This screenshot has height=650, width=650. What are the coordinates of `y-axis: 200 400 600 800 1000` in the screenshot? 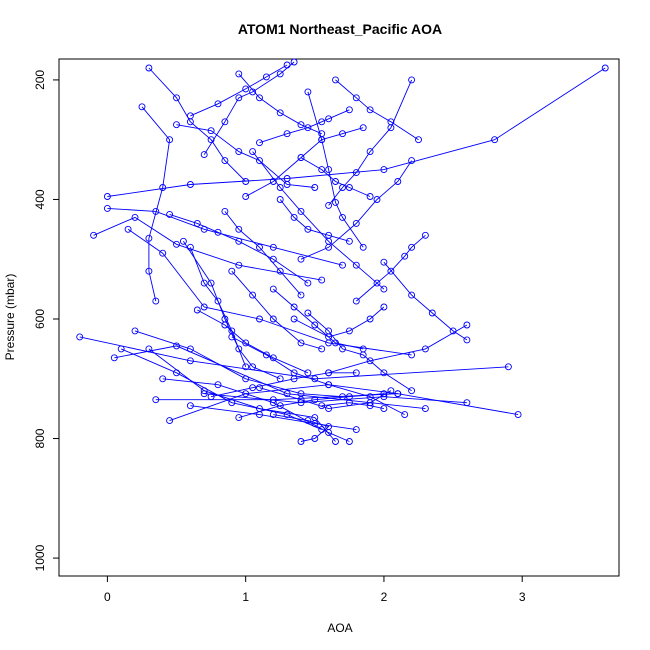 It's located at (46, 320).